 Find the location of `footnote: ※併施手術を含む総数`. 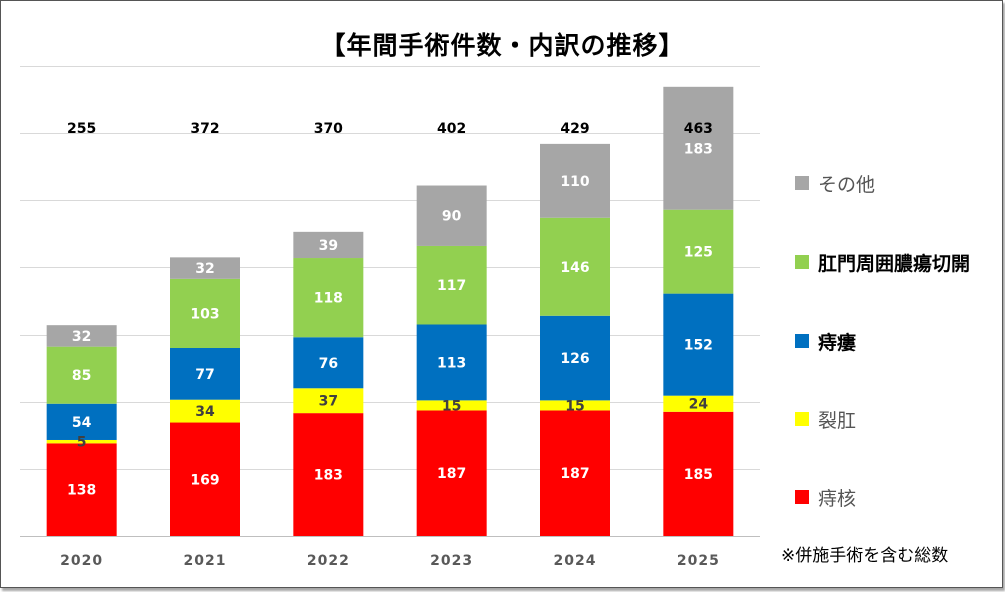

footnote: ※併施手術を含む総数 is located at coordinates (865, 556).